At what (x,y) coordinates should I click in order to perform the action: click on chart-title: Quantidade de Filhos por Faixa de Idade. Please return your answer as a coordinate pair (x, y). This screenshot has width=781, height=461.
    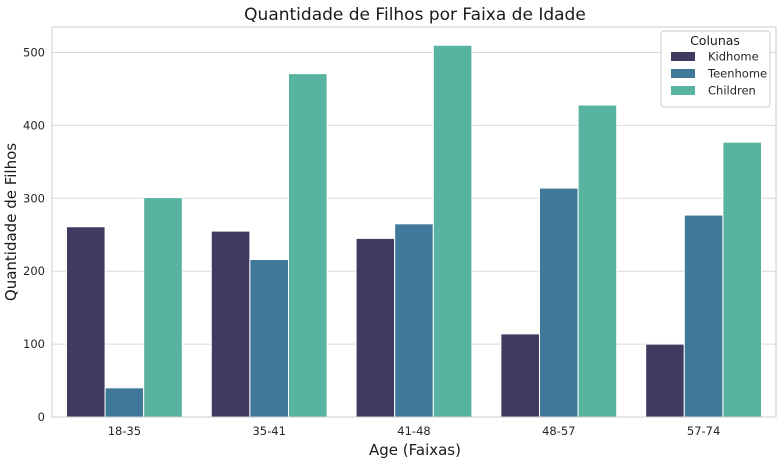
    Looking at the image, I should click on (415, 15).